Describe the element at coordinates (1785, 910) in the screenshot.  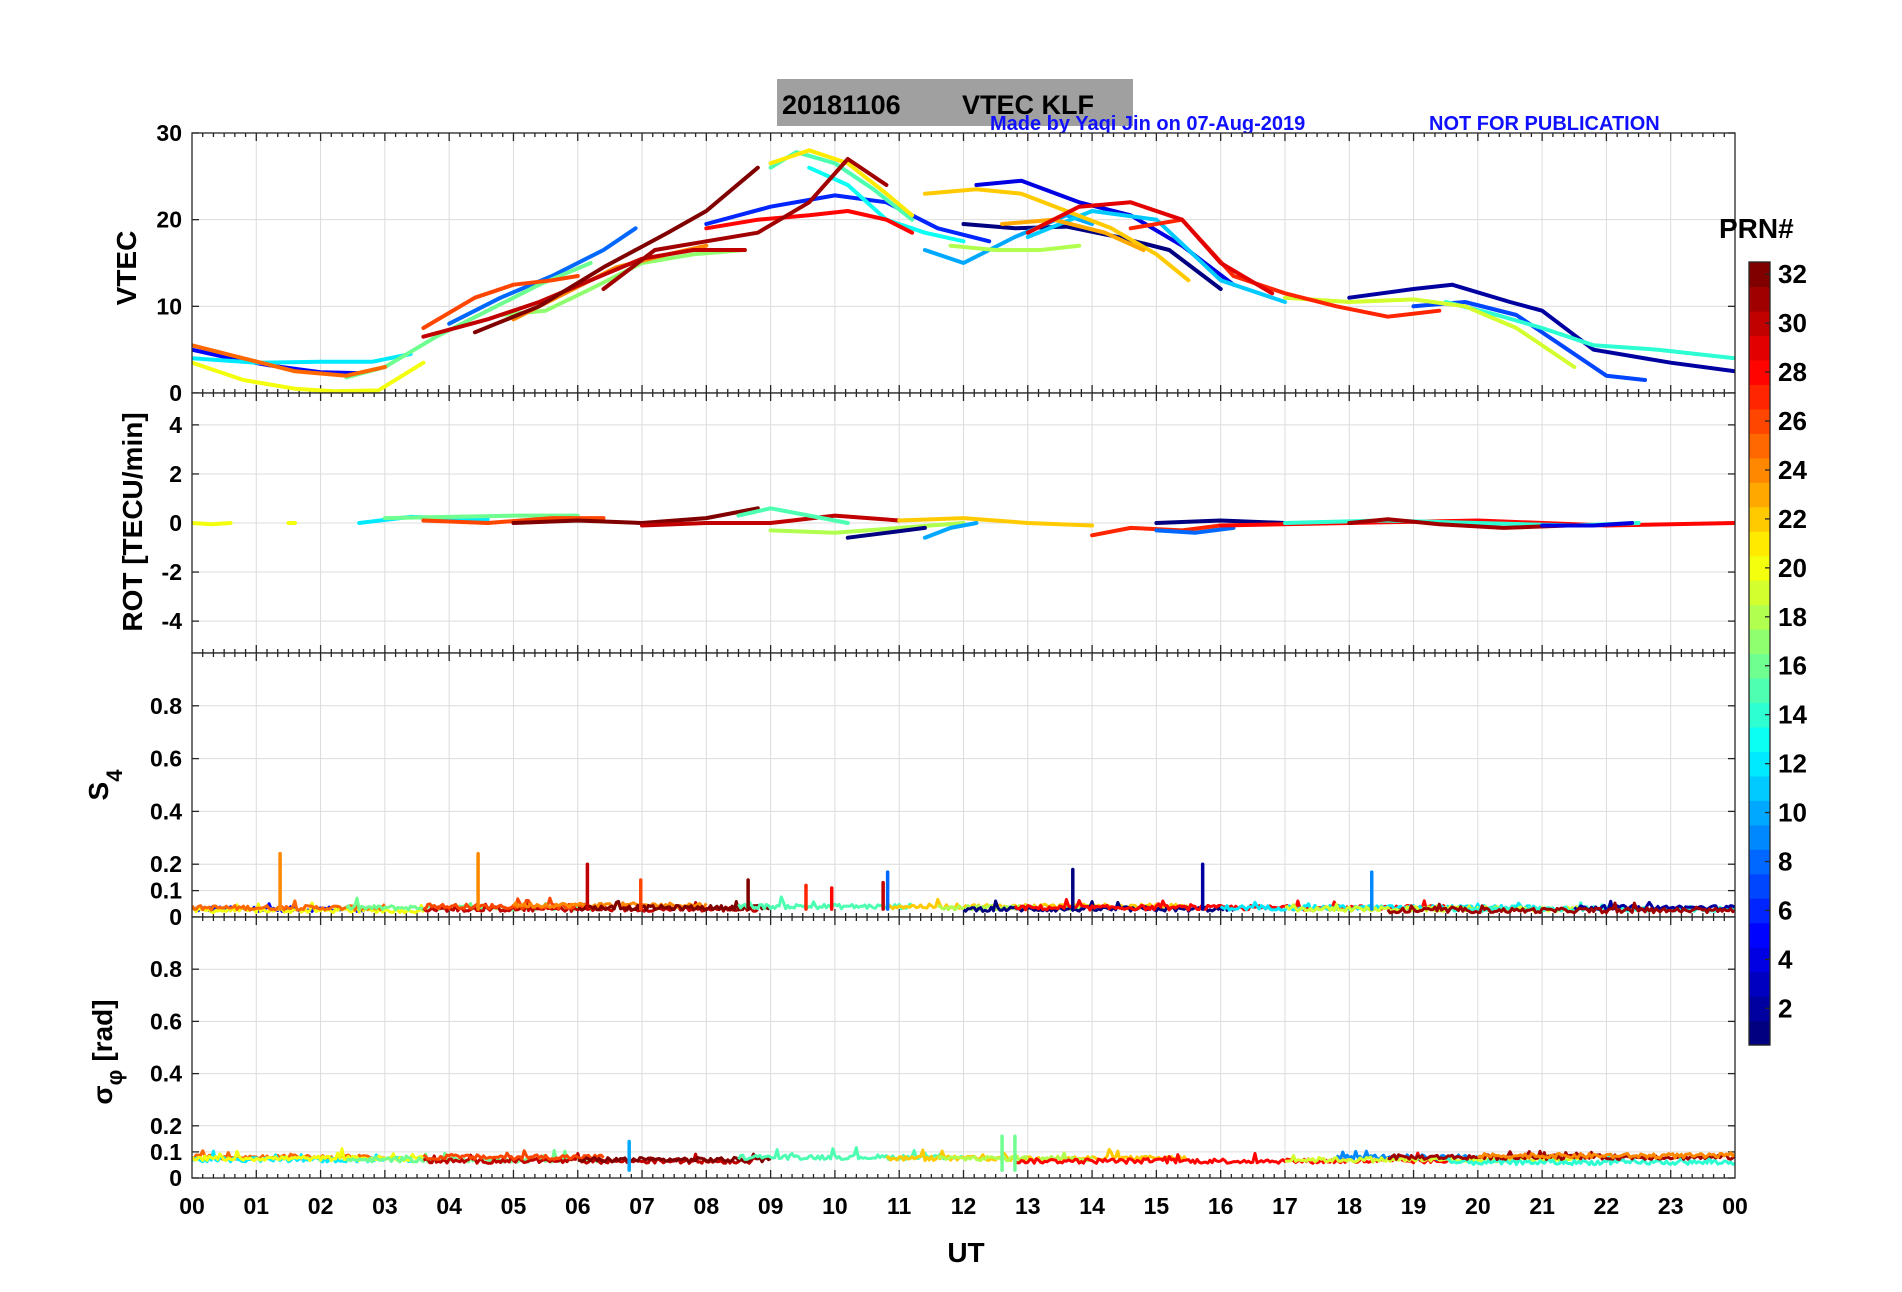
I see `colorbar-tick-label: 6` at that location.